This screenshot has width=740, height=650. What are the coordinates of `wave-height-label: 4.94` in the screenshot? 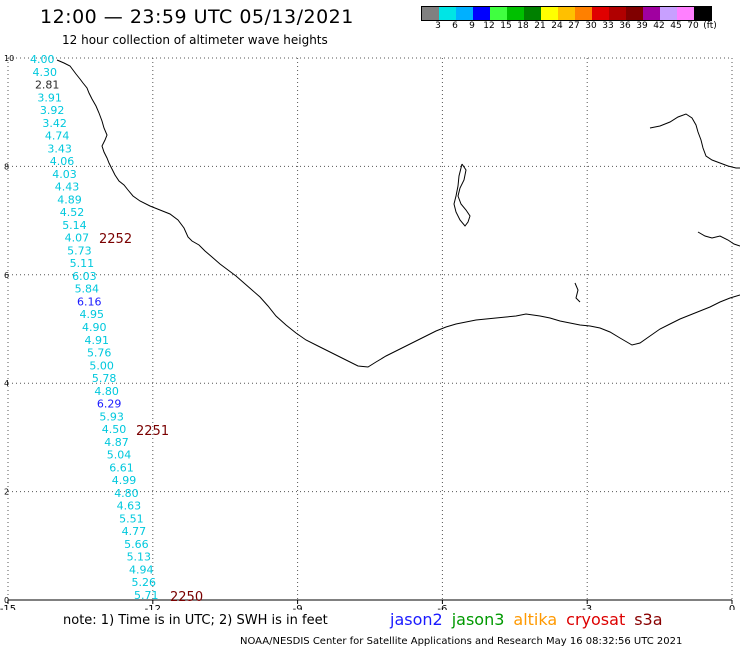 It's located at (141, 569).